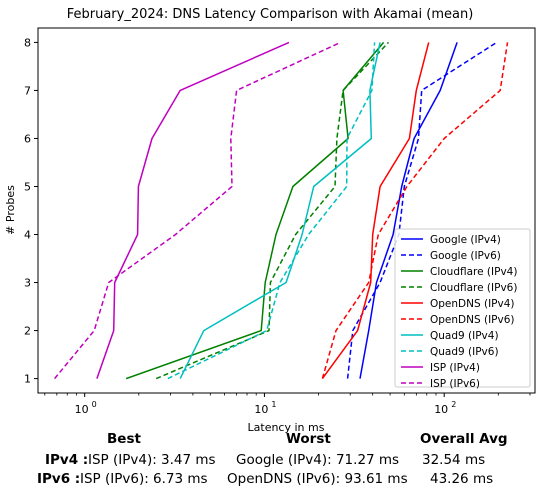 This screenshot has width=541, height=496. What do you see at coordinates (27, 90) in the screenshot?
I see `y-tick-label: 7` at bounding box center [27, 90].